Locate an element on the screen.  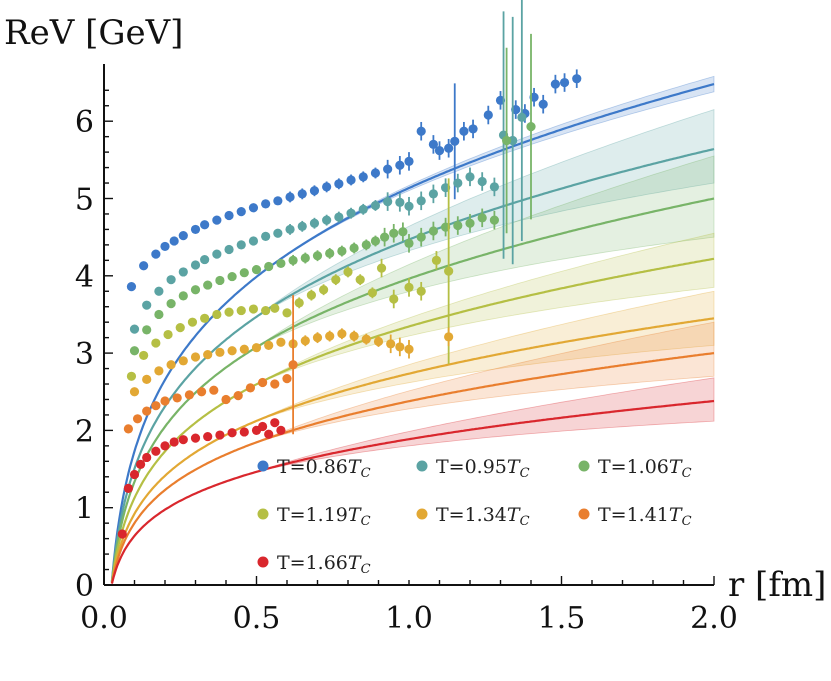
x-tick-label: 1.0 is located at coordinates (409, 618).